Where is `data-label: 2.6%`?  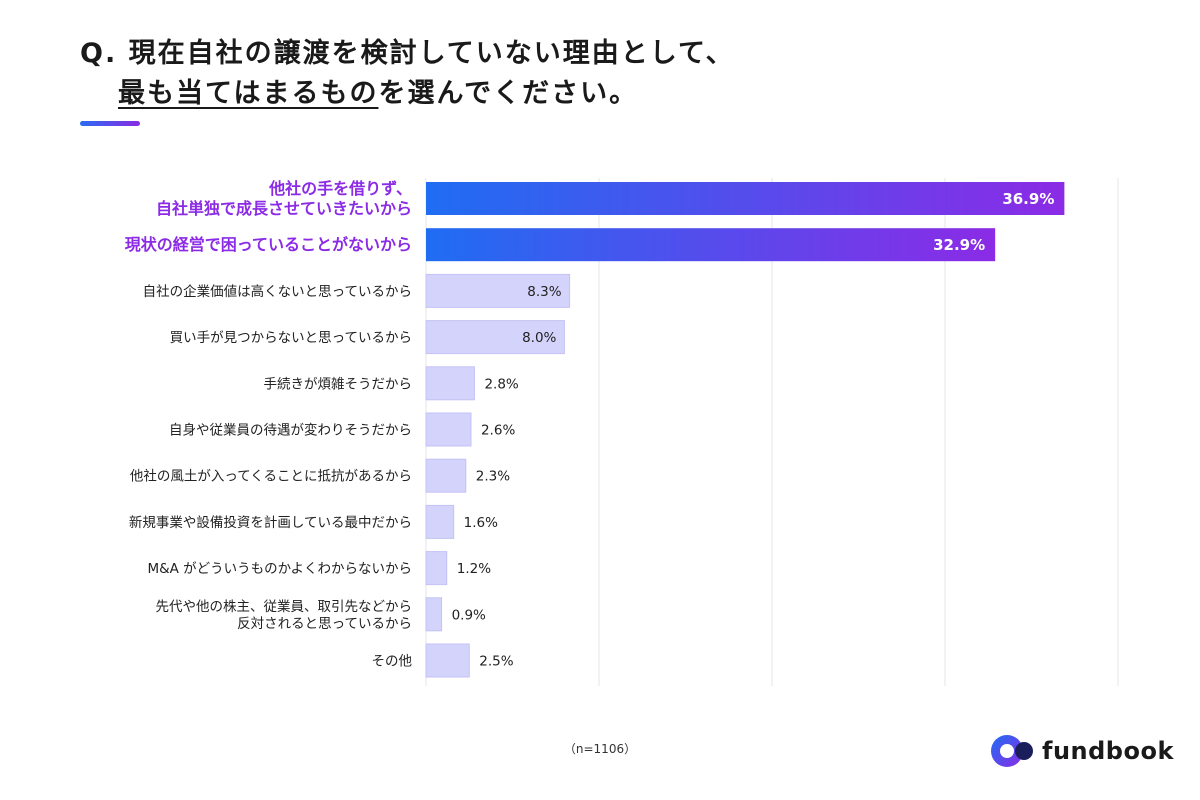 data-label: 2.6% is located at coordinates (498, 431).